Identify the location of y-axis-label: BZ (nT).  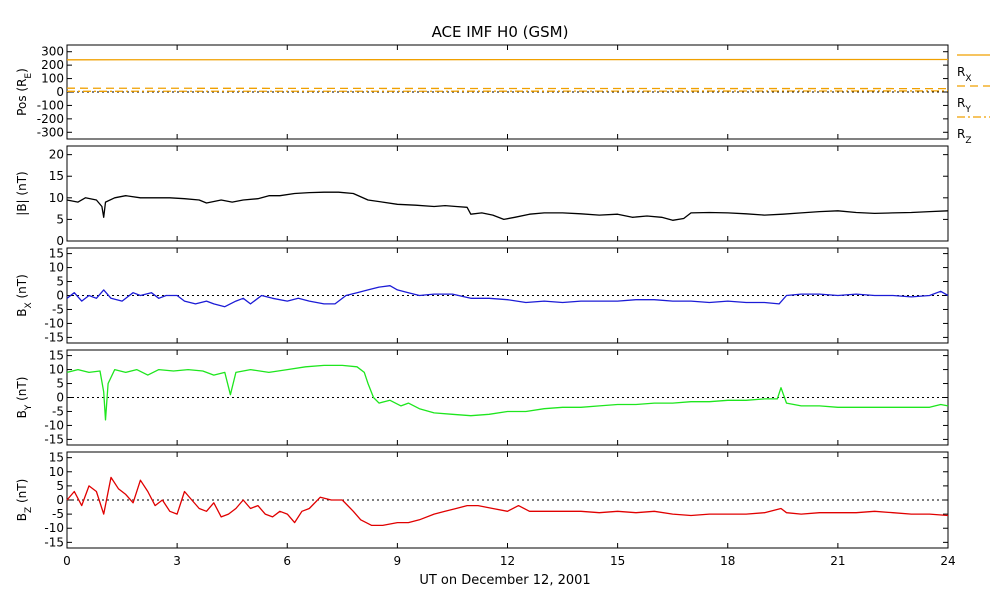
(24, 500).